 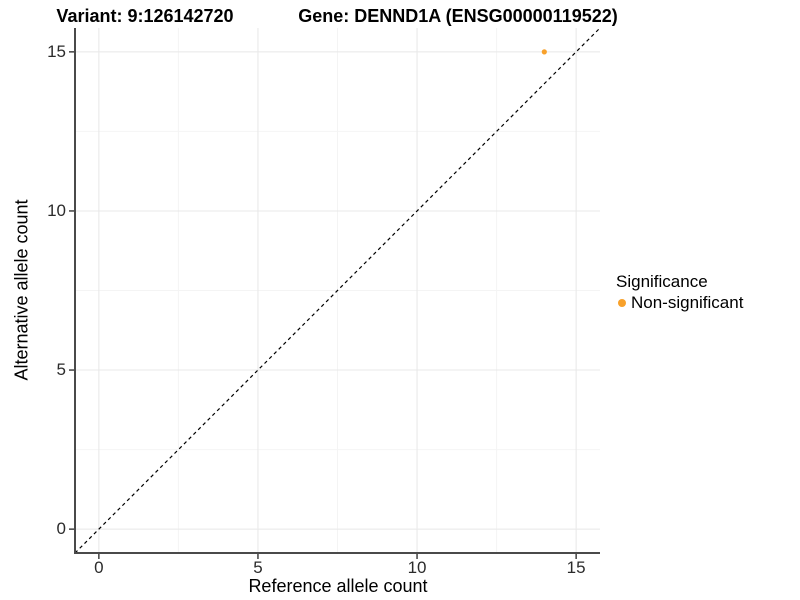 I want to click on y-tick-label: 5, so click(x=61, y=370).